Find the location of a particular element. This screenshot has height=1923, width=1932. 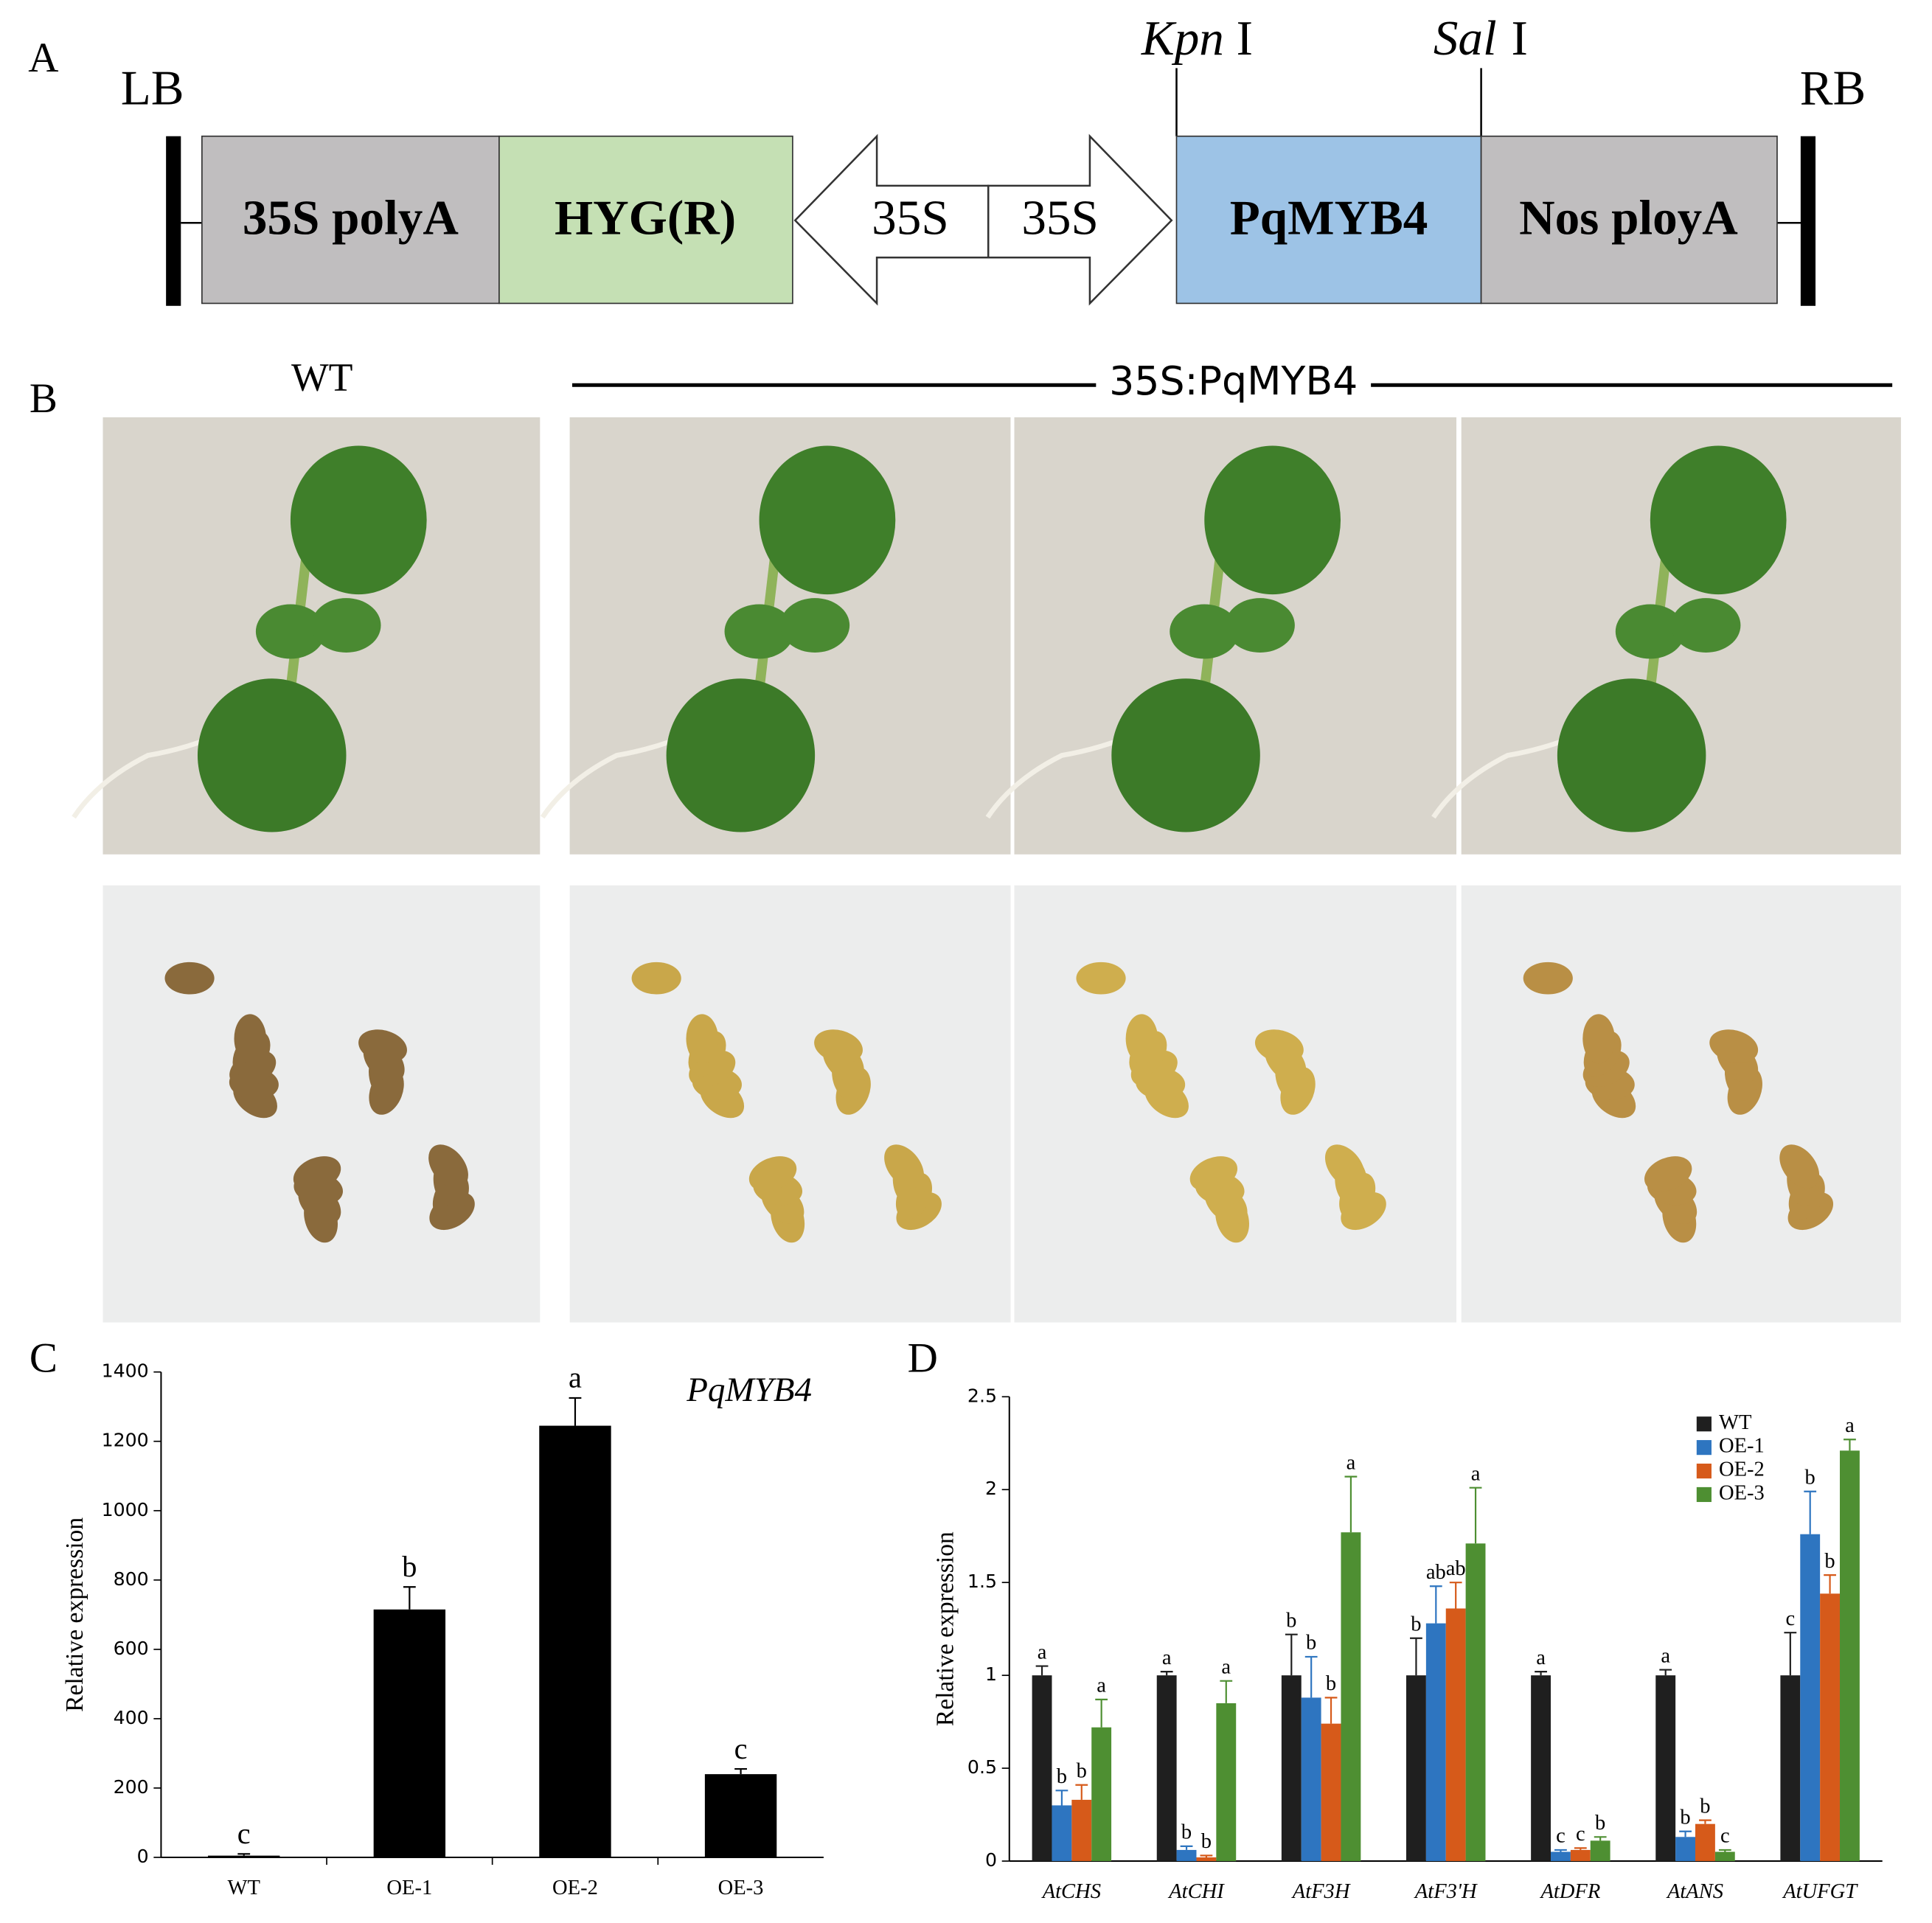

legend-label: OE-1 is located at coordinates (1742, 1446).